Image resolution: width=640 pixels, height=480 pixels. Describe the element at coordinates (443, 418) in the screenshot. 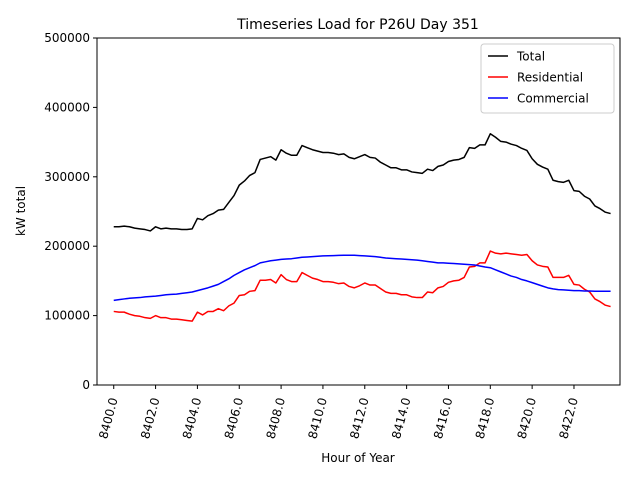

I see `x-tick-label: 8416.0` at that location.